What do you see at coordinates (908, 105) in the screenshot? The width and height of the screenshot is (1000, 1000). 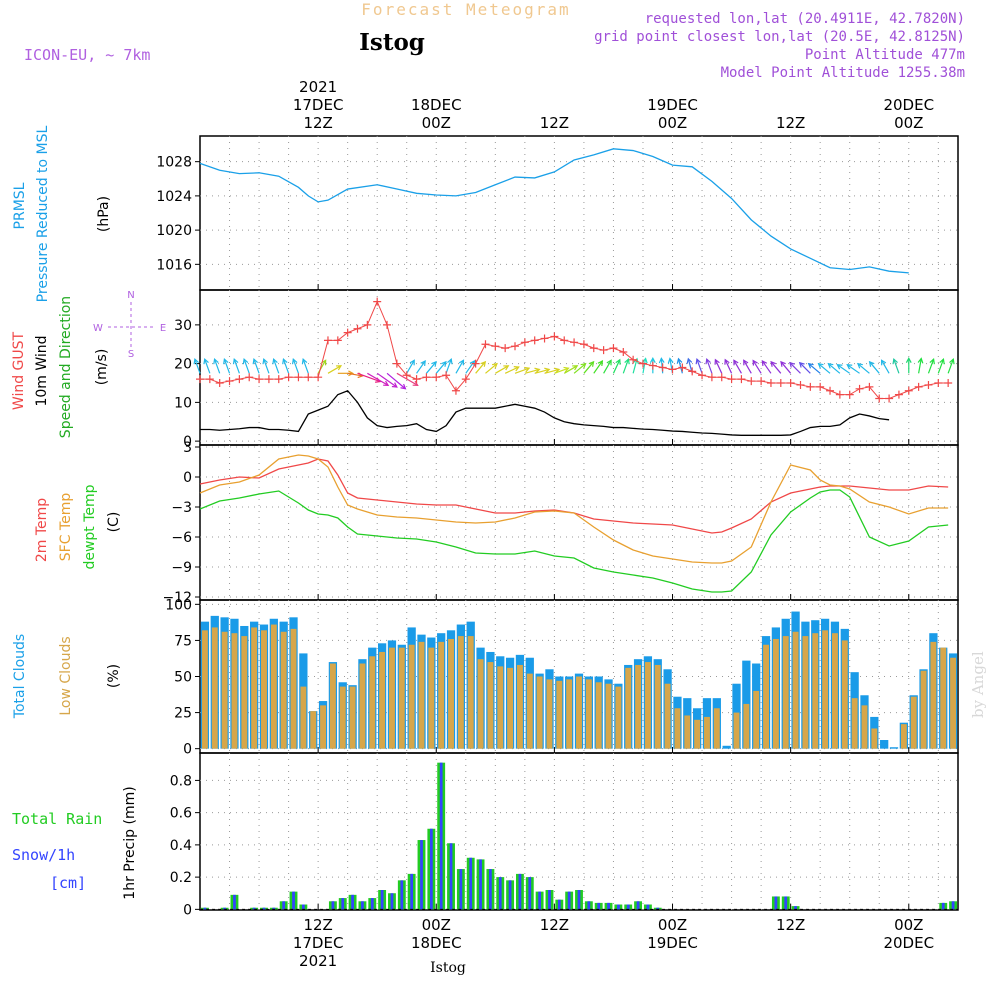 I see `top-date-label: 20DEC` at bounding box center [908, 105].